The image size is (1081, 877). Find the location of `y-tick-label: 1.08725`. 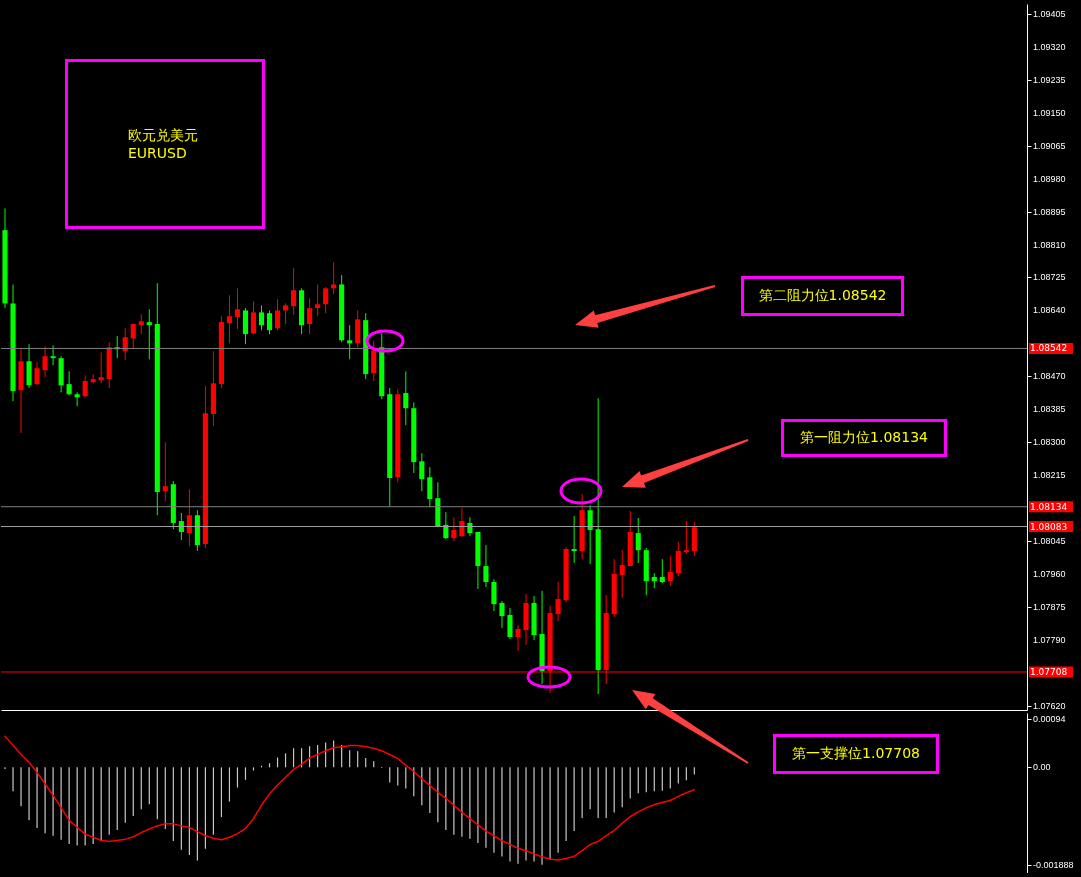

y-tick-label: 1.08725 is located at coordinates (1049, 277).